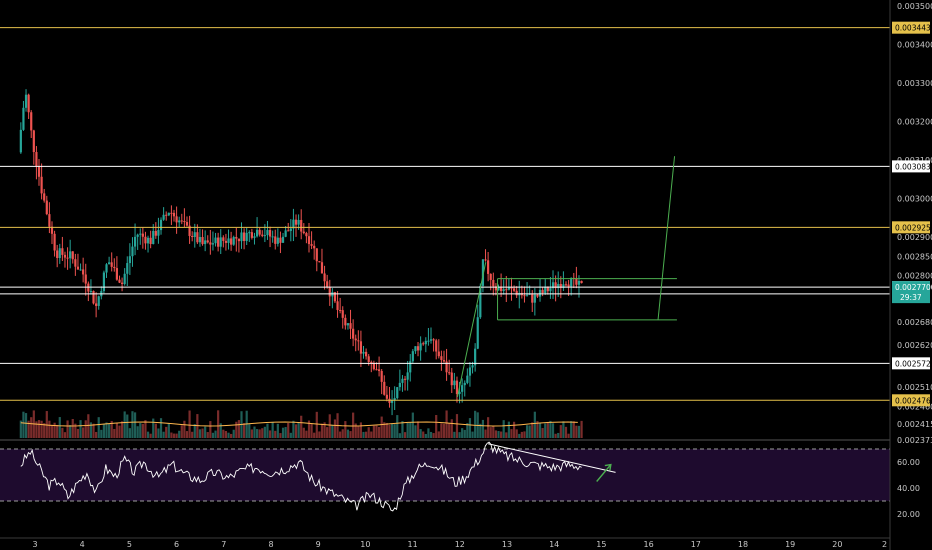 This screenshot has height=550, width=932. Describe the element at coordinates (507, 544) in the screenshot. I see `time-tick-label: 13` at that location.